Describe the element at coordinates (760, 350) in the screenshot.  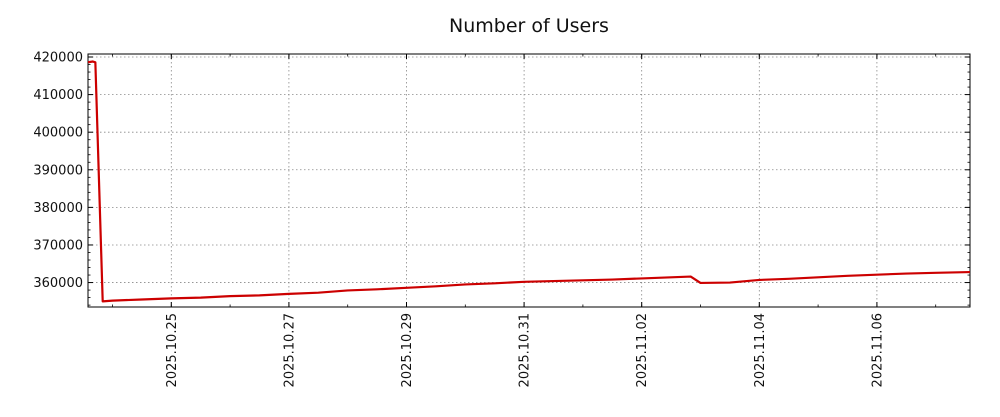
I see `x-tick-label: 2025.11.04` at that location.